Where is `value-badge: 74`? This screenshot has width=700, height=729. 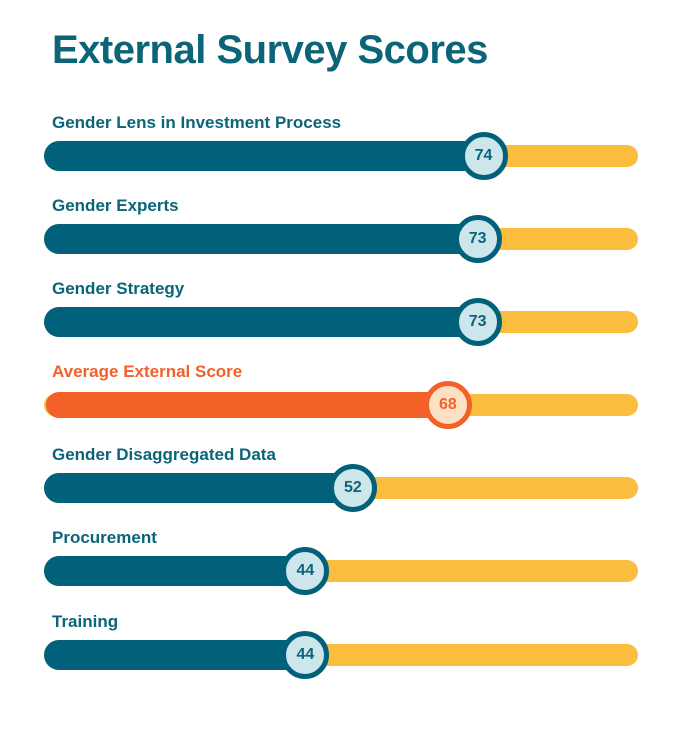 value-badge: 74 is located at coordinates (483, 156).